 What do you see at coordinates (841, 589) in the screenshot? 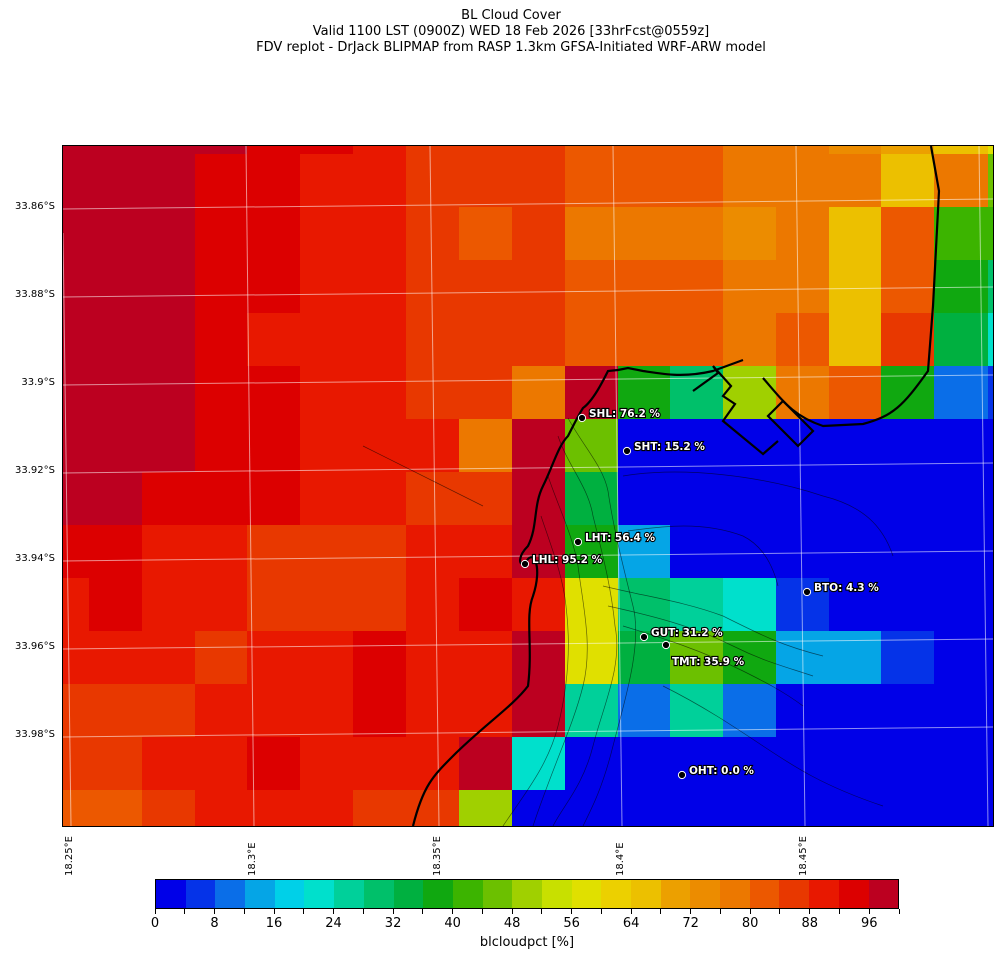
I see `station-bto: BTO: 4.3 %` at bounding box center [841, 589].